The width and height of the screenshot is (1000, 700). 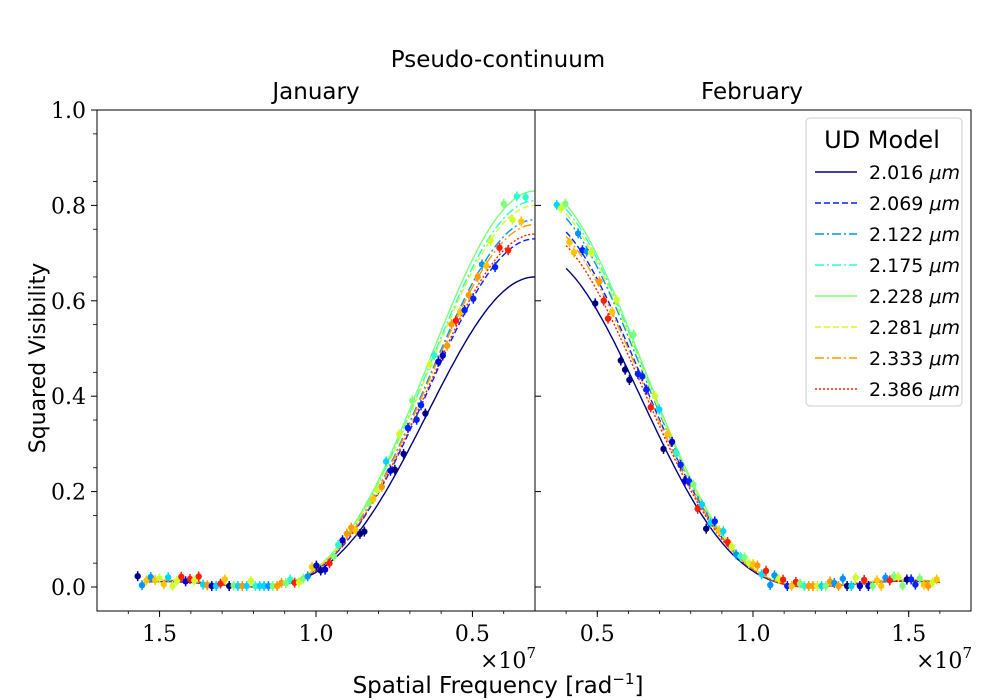 What do you see at coordinates (914, 204) in the screenshot?
I see `legend-label-2.069: 2.069 μm` at bounding box center [914, 204].